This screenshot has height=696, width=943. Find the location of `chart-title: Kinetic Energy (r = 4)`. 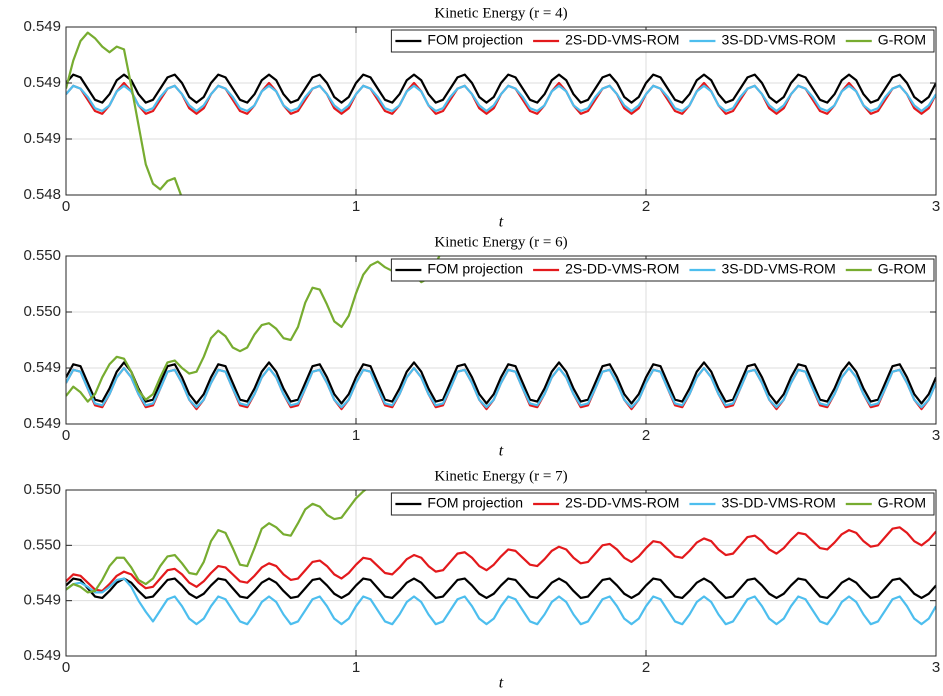

chart-title: Kinetic Energy (r = 4) is located at coordinates (500, 13).